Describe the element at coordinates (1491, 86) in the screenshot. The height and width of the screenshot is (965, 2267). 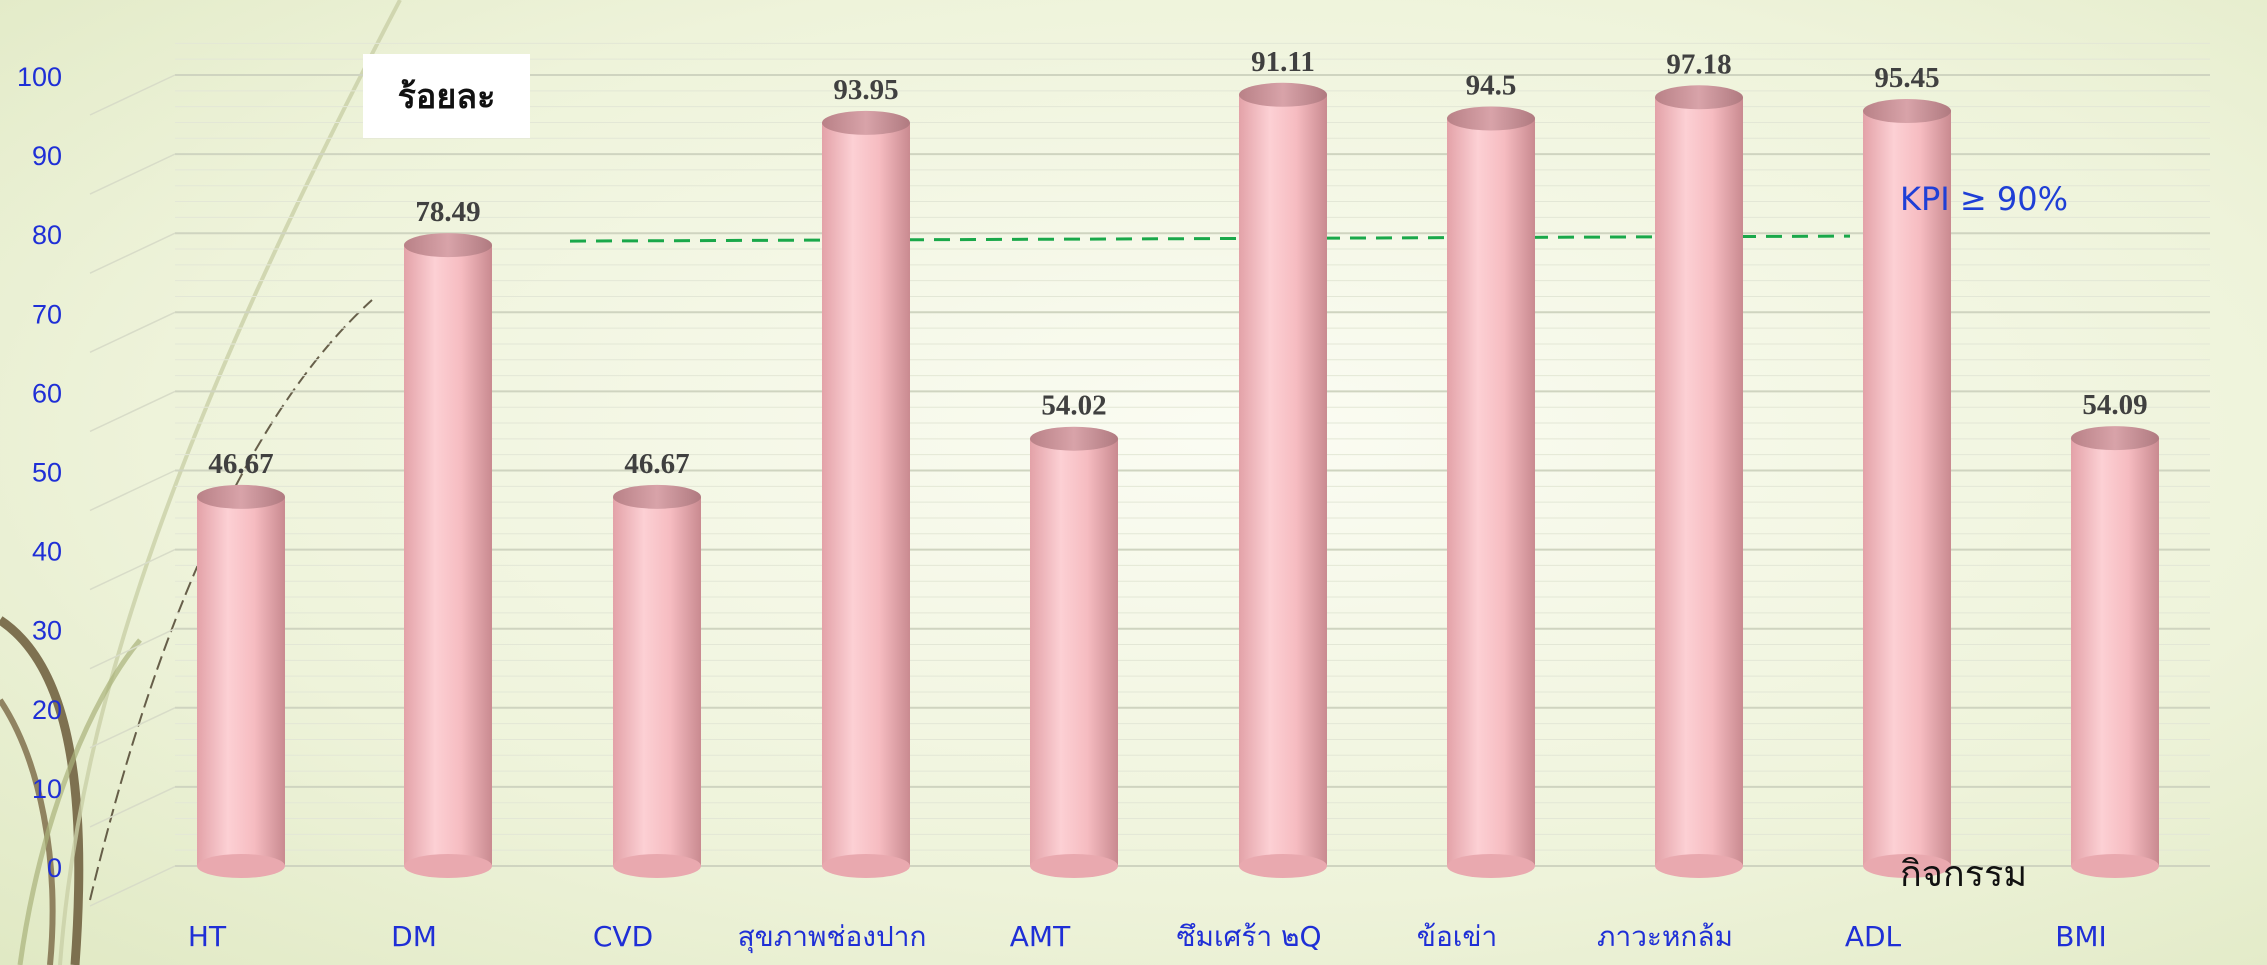
I see `data-label: 94.5` at that location.